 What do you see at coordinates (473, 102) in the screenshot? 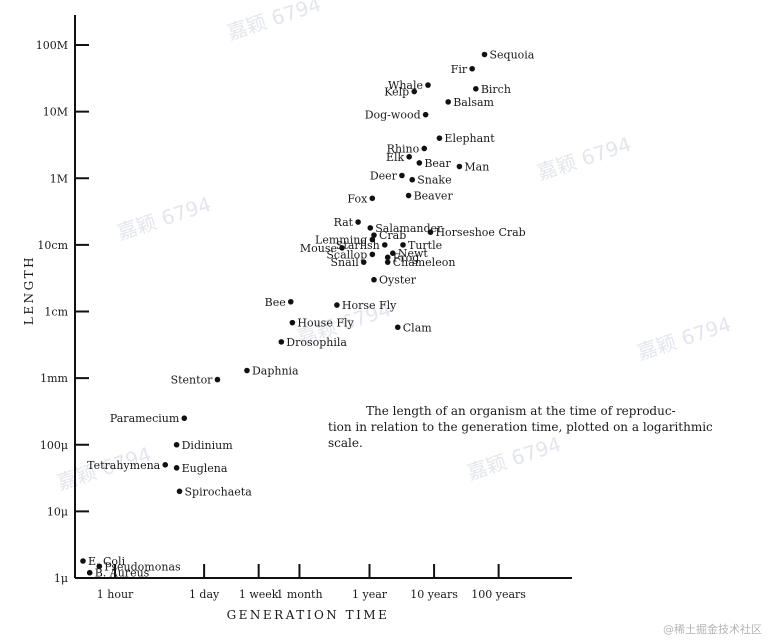
I see `point-label: Balsam` at bounding box center [473, 102].